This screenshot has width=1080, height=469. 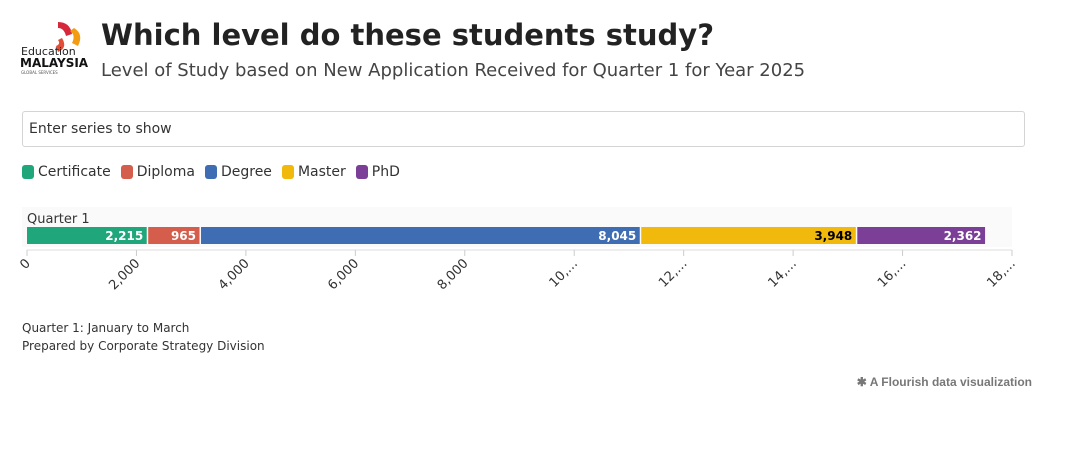 What do you see at coordinates (100, 129) in the screenshot?
I see `search-placeholder: Enter series to show` at bounding box center [100, 129].